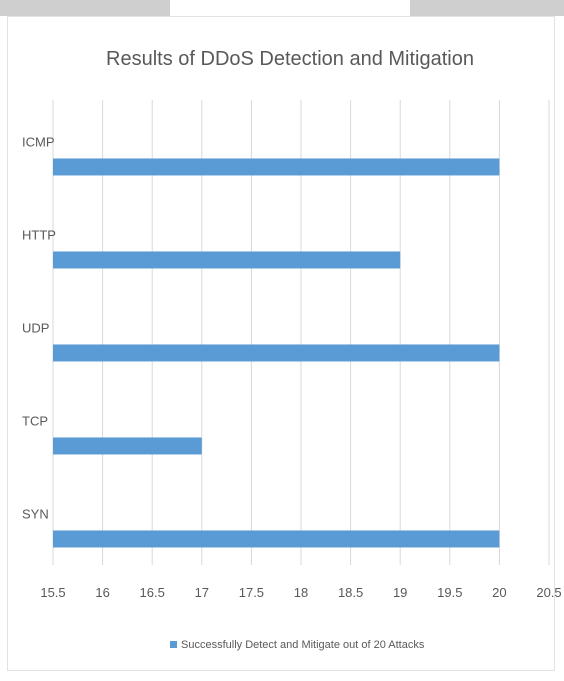 The height and width of the screenshot is (681, 564). Describe the element at coordinates (152, 592) in the screenshot. I see `x-tick-label-2: 16.5` at that location.